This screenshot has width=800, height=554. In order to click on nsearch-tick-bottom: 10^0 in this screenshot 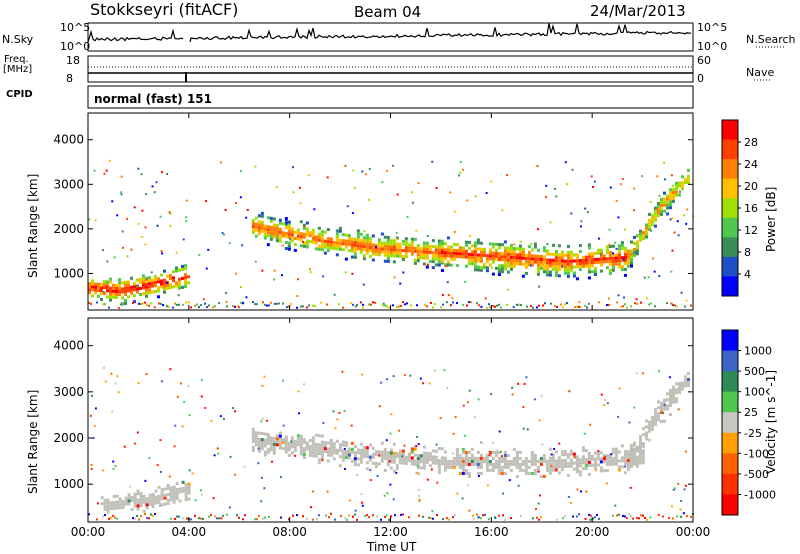, I will do `click(712, 46)`.